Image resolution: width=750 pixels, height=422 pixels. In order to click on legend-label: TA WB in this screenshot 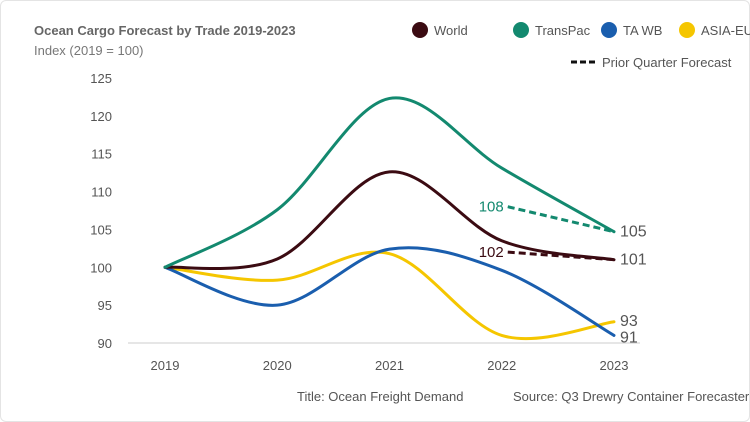, I will do `click(642, 30)`.